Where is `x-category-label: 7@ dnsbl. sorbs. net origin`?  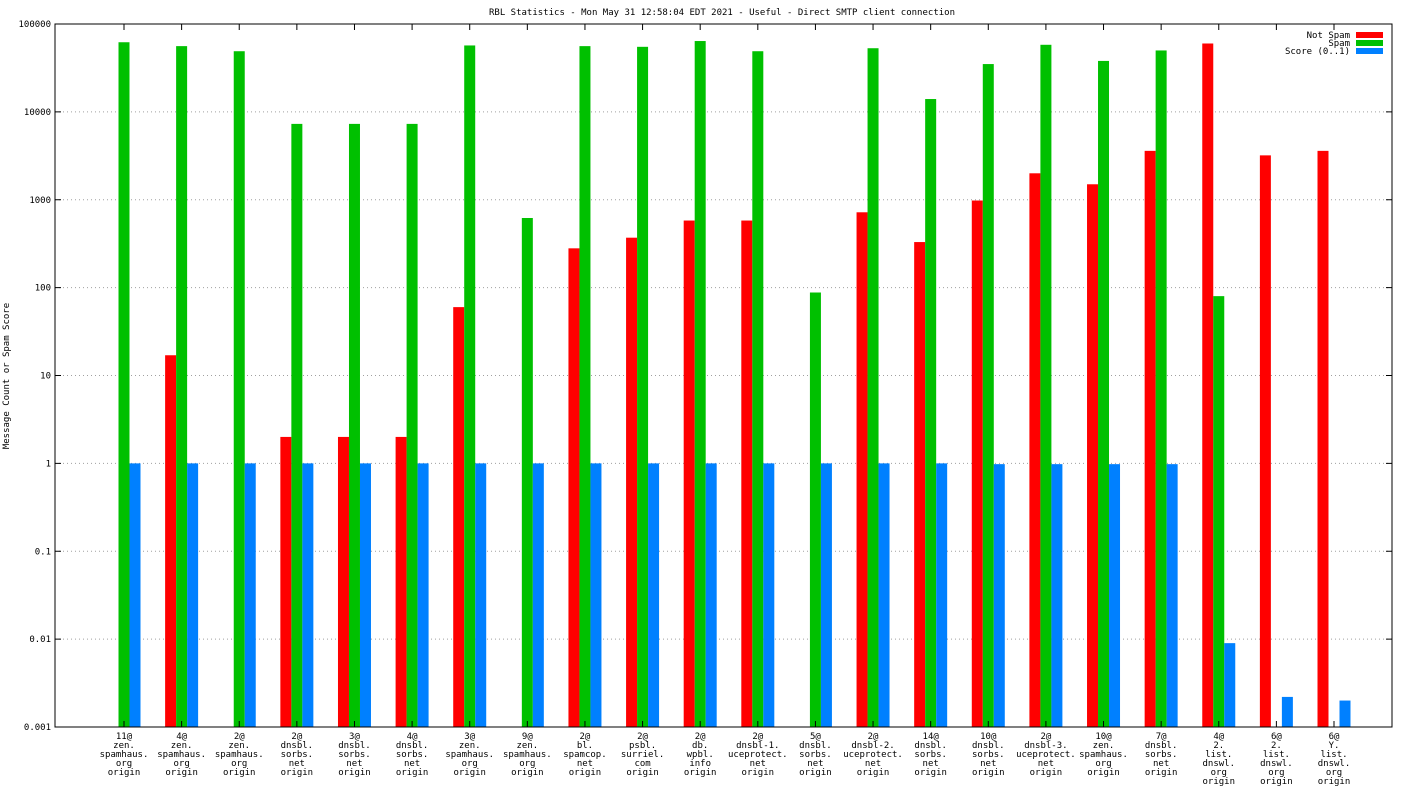 x-category-label: 7@ dnsbl. sorbs. net origin is located at coordinates (1161, 755).